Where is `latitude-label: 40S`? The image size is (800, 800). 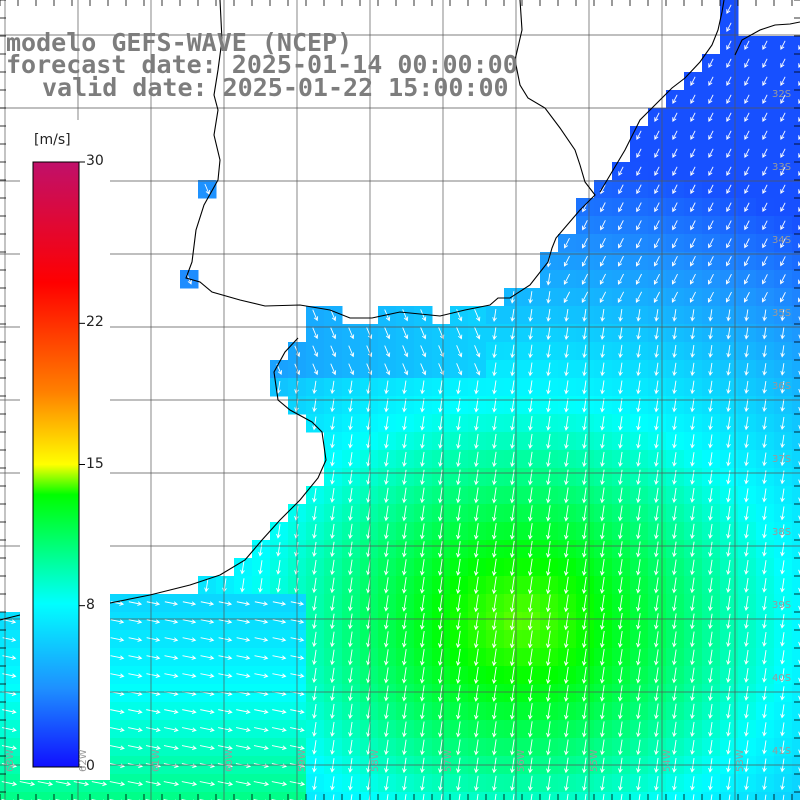 latitude-label: 40S is located at coordinates (782, 678).